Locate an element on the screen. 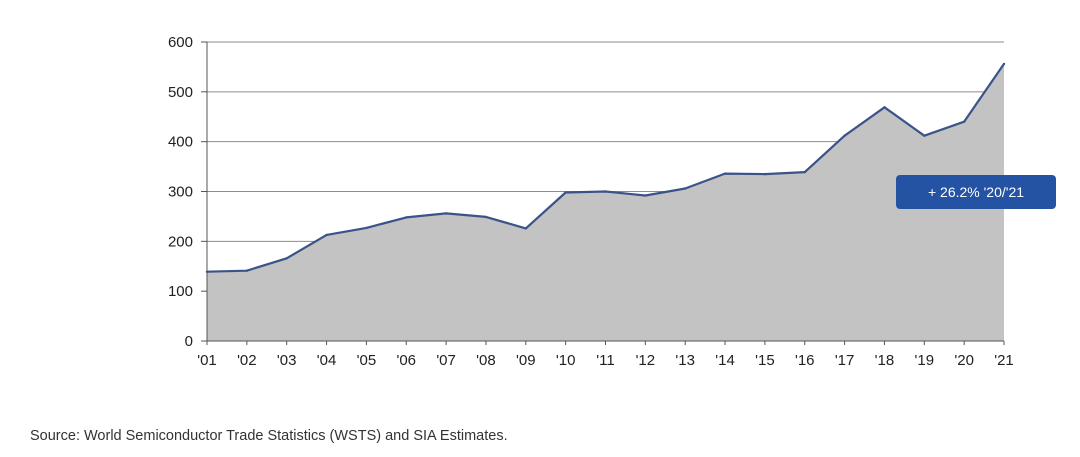 The width and height of the screenshot is (1080, 457). y-tick-labels: 0 100 200 300 400 500 600 is located at coordinates (187, 192).